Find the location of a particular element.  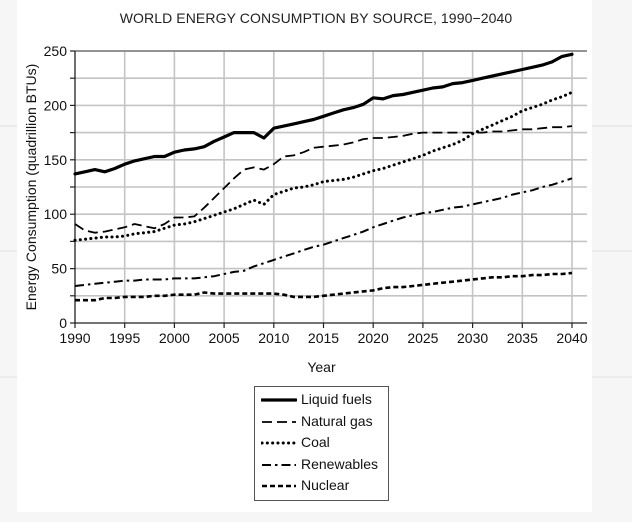

x-tick-label: 2005 is located at coordinates (224, 338).